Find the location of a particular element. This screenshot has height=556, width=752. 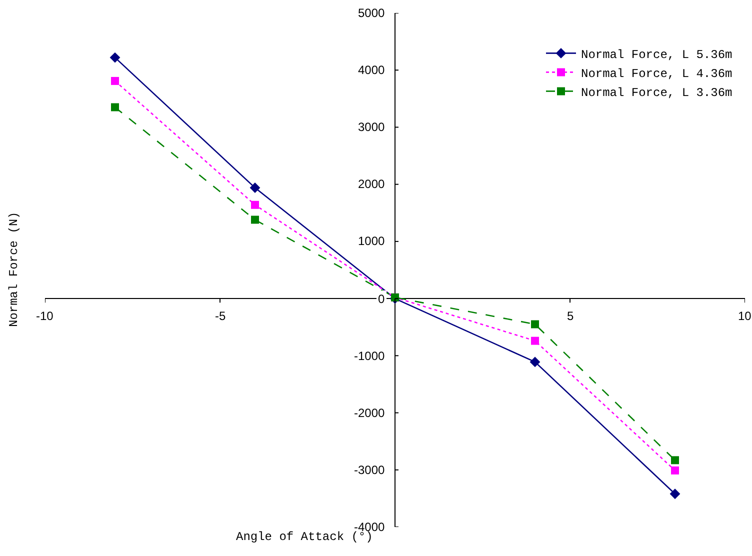

y-tick-label: 5000 is located at coordinates (372, 13).